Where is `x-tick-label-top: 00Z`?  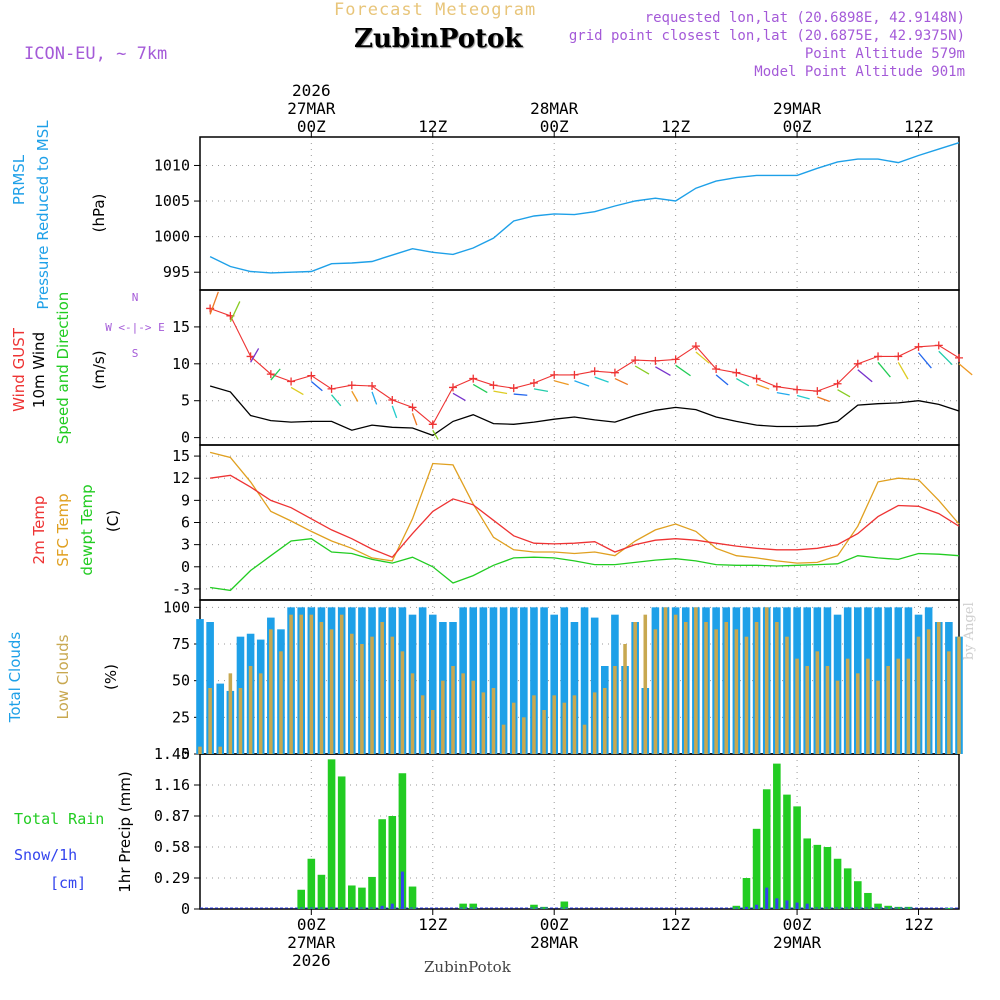
x-tick-label-top: 00Z is located at coordinates (797, 126).